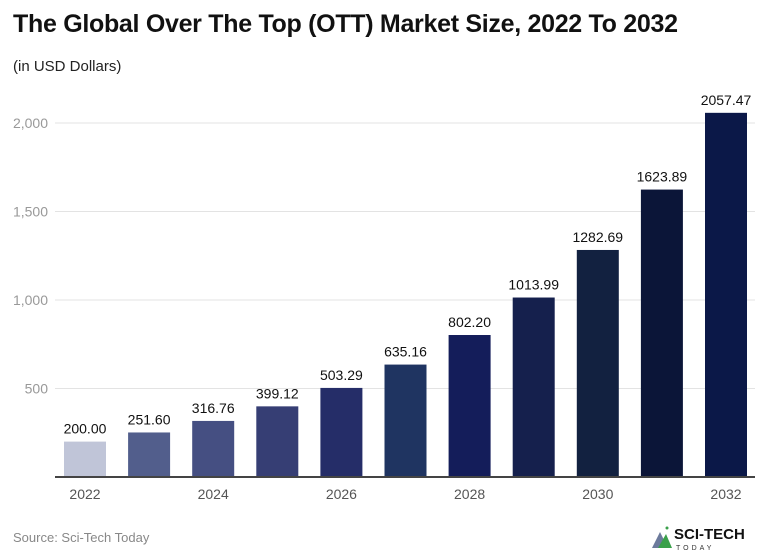 The height and width of the screenshot is (560, 767). What do you see at coordinates (405, 352) in the screenshot?
I see `data-label: 635.16` at bounding box center [405, 352].